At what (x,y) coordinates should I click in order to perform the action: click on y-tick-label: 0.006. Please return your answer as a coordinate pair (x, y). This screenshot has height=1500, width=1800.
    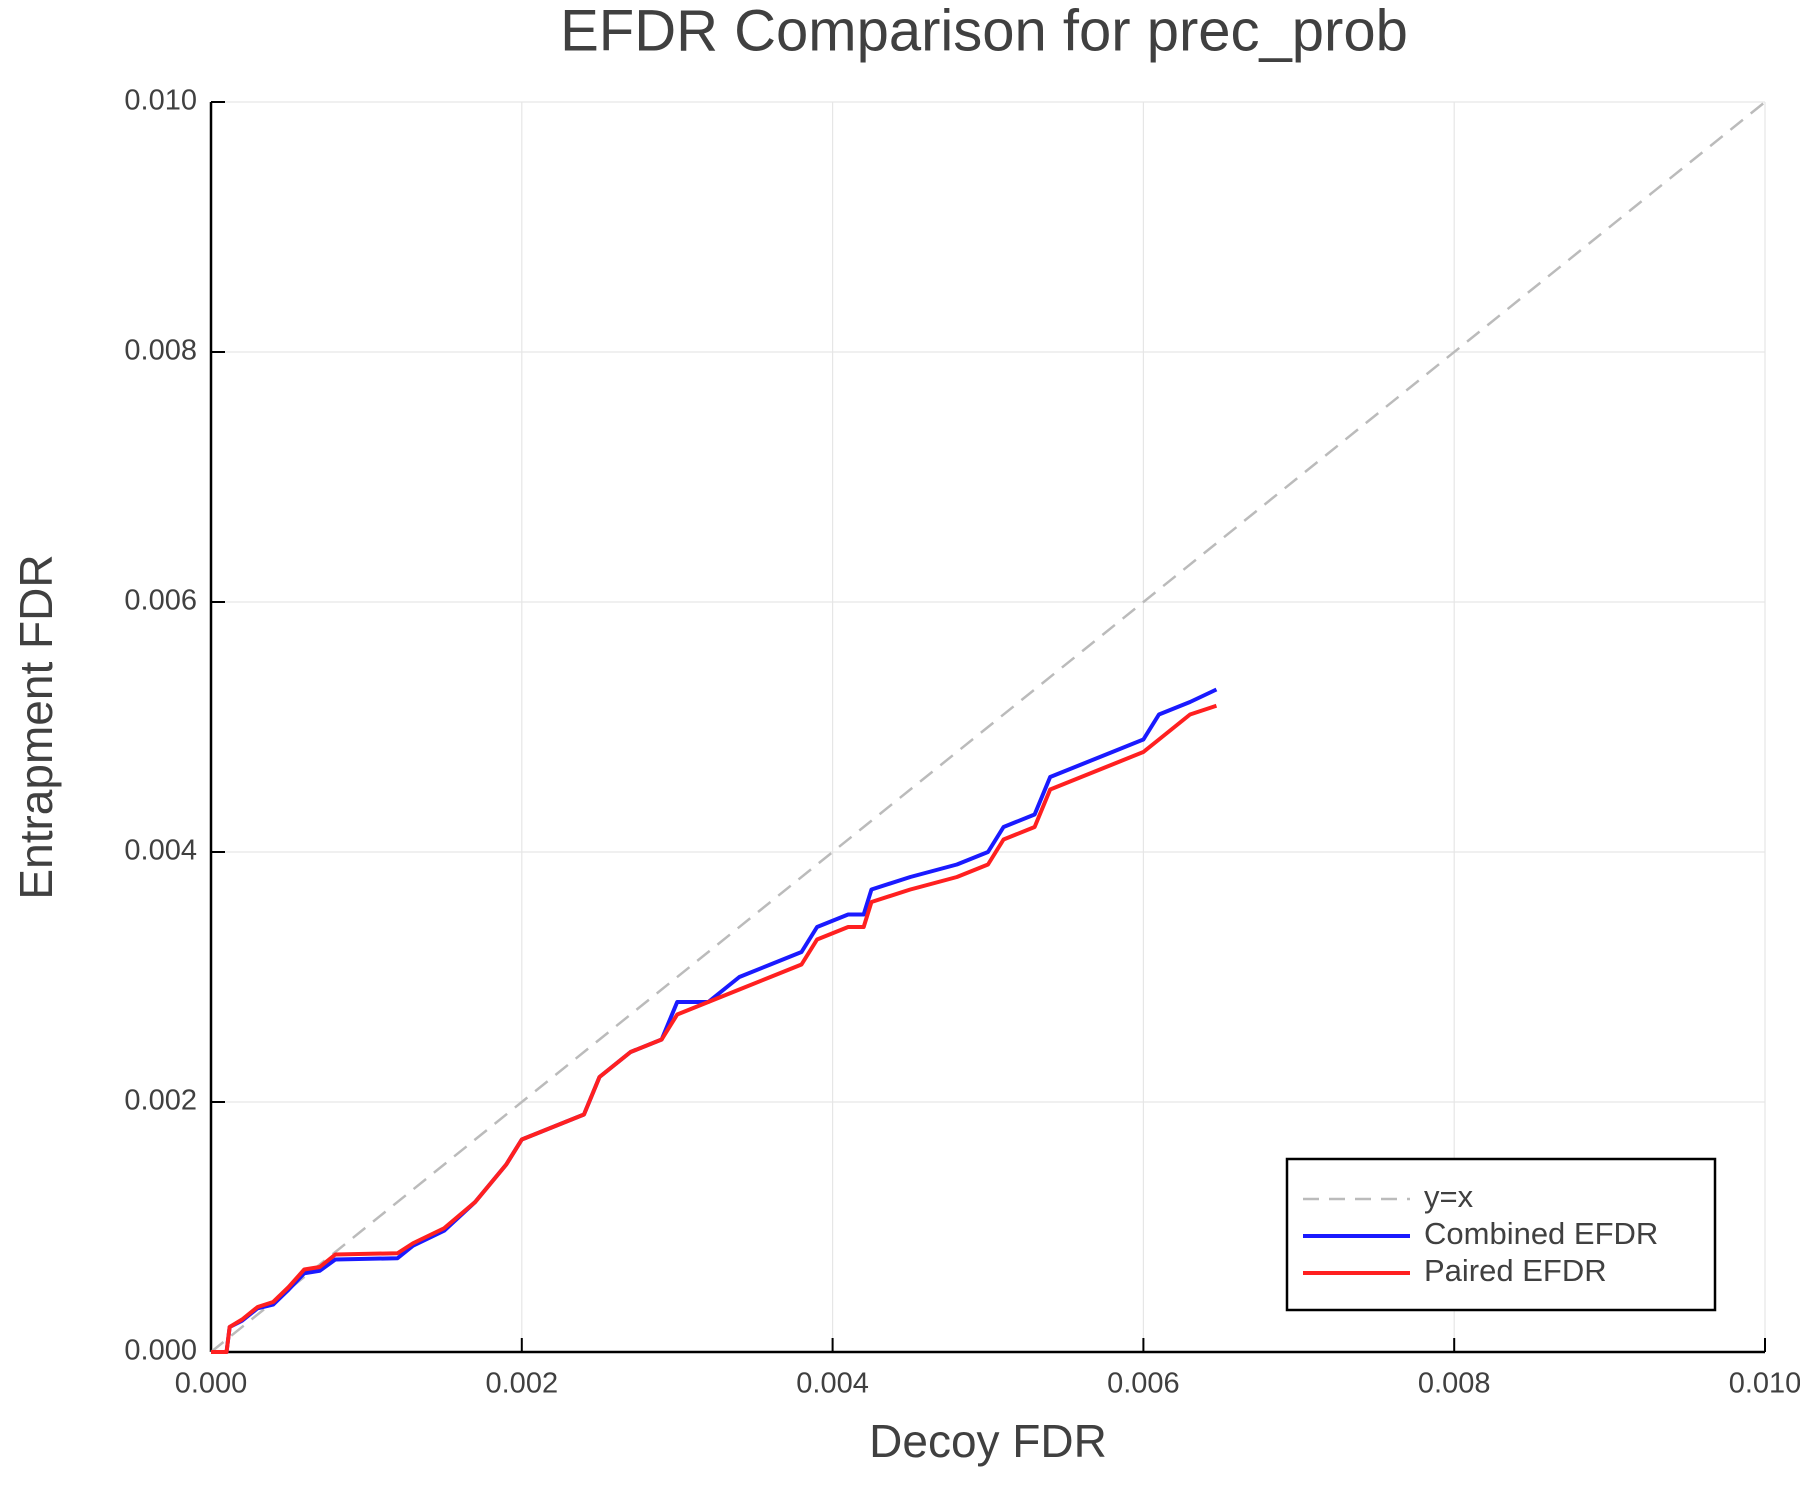
    Looking at the image, I should click on (160, 601).